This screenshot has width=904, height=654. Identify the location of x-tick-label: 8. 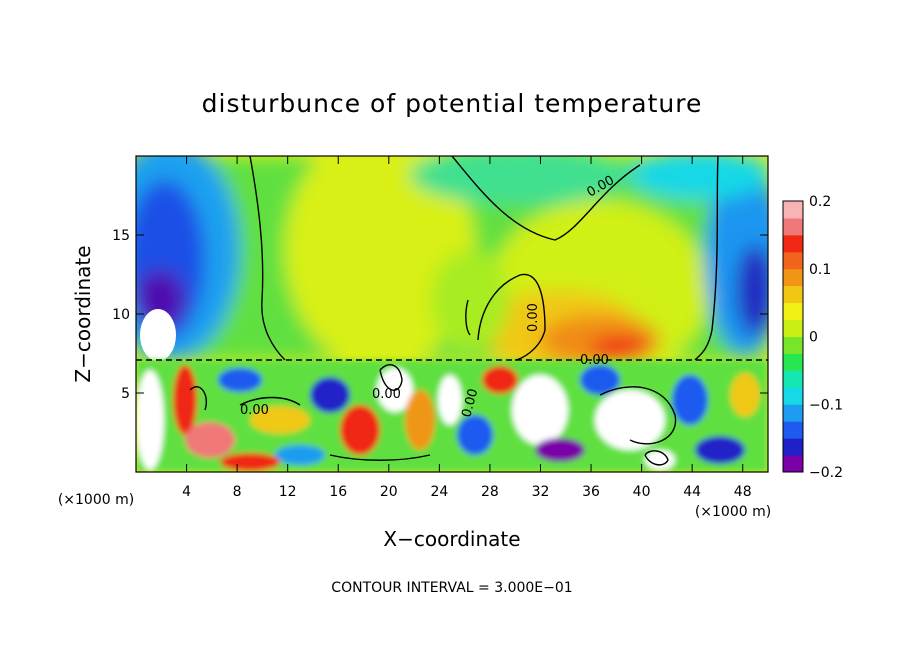
(237, 492).